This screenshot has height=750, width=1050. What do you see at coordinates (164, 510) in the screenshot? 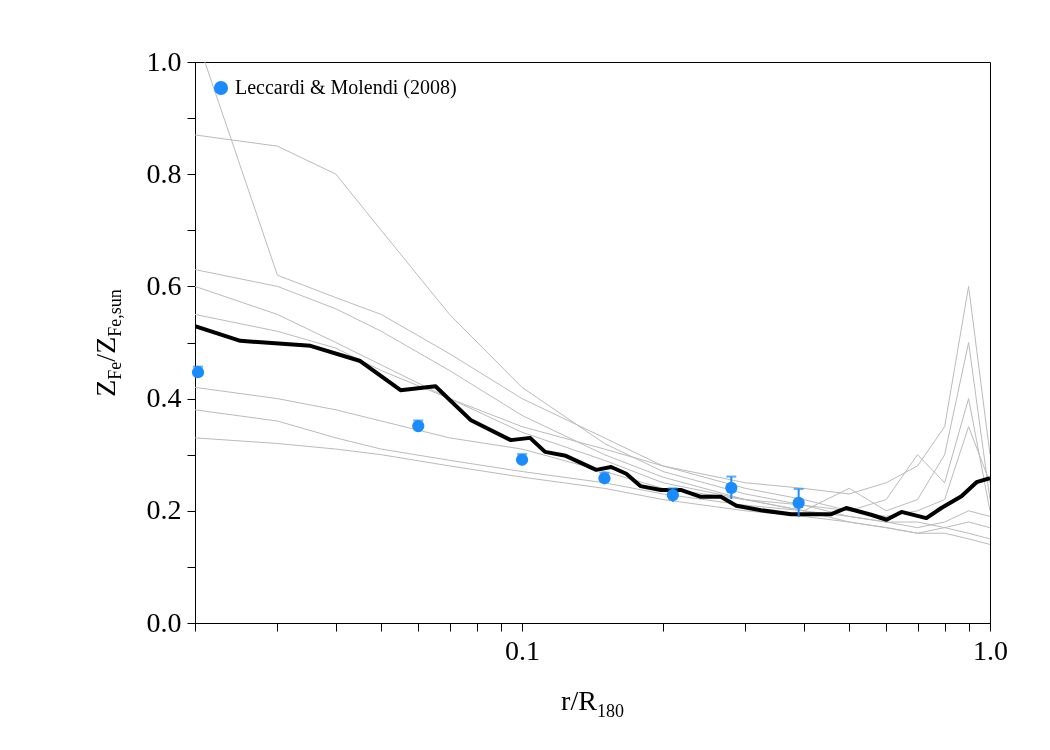
I see `y-tick-label: 0.2` at bounding box center [164, 510].